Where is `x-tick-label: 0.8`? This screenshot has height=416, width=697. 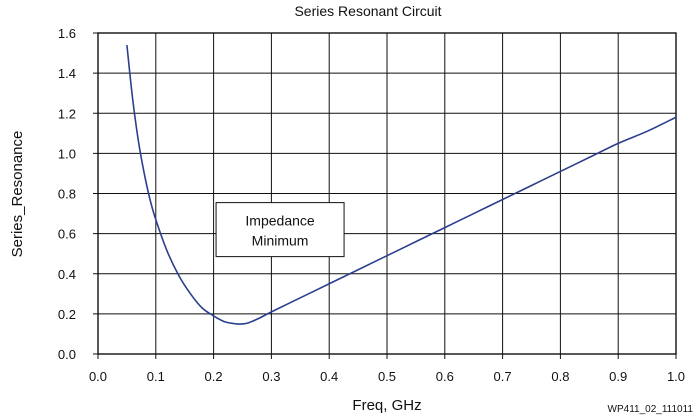 x-tick-label: 0.8 is located at coordinates (560, 376).